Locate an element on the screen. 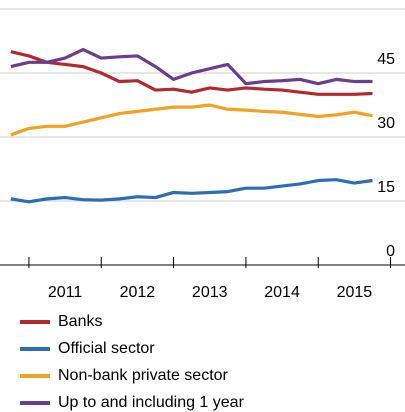 This screenshot has width=405, height=412. x-tick-label: 2012 is located at coordinates (138, 292).